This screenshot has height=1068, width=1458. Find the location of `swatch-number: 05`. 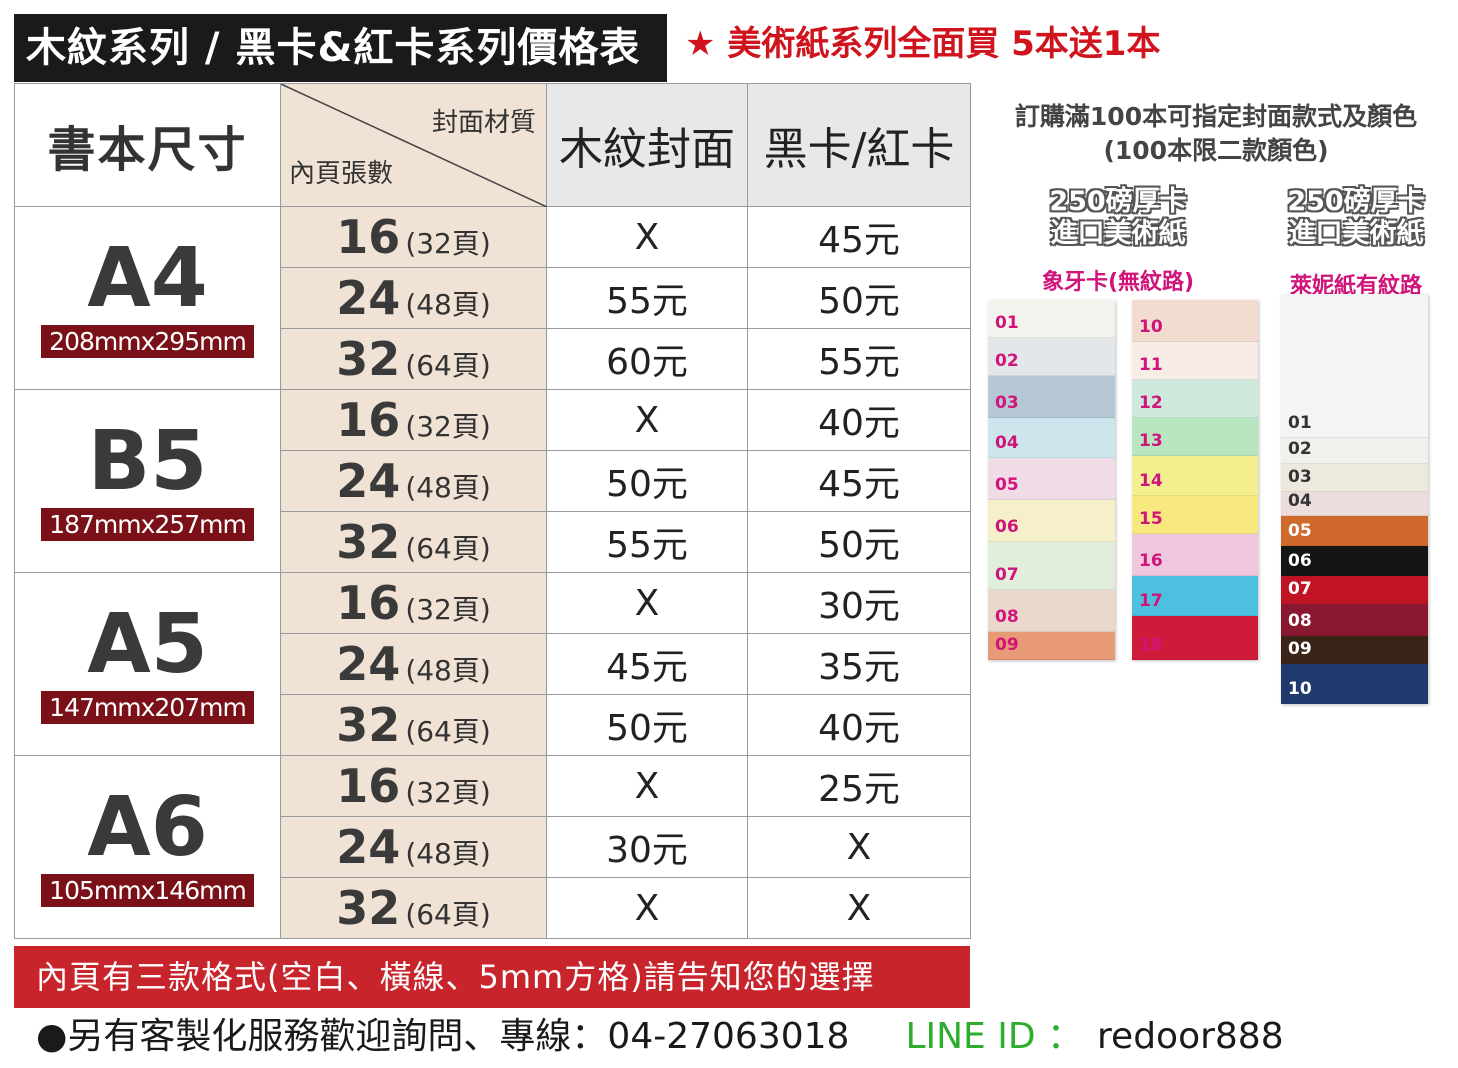

swatch-number: 05 is located at coordinates (1007, 485).